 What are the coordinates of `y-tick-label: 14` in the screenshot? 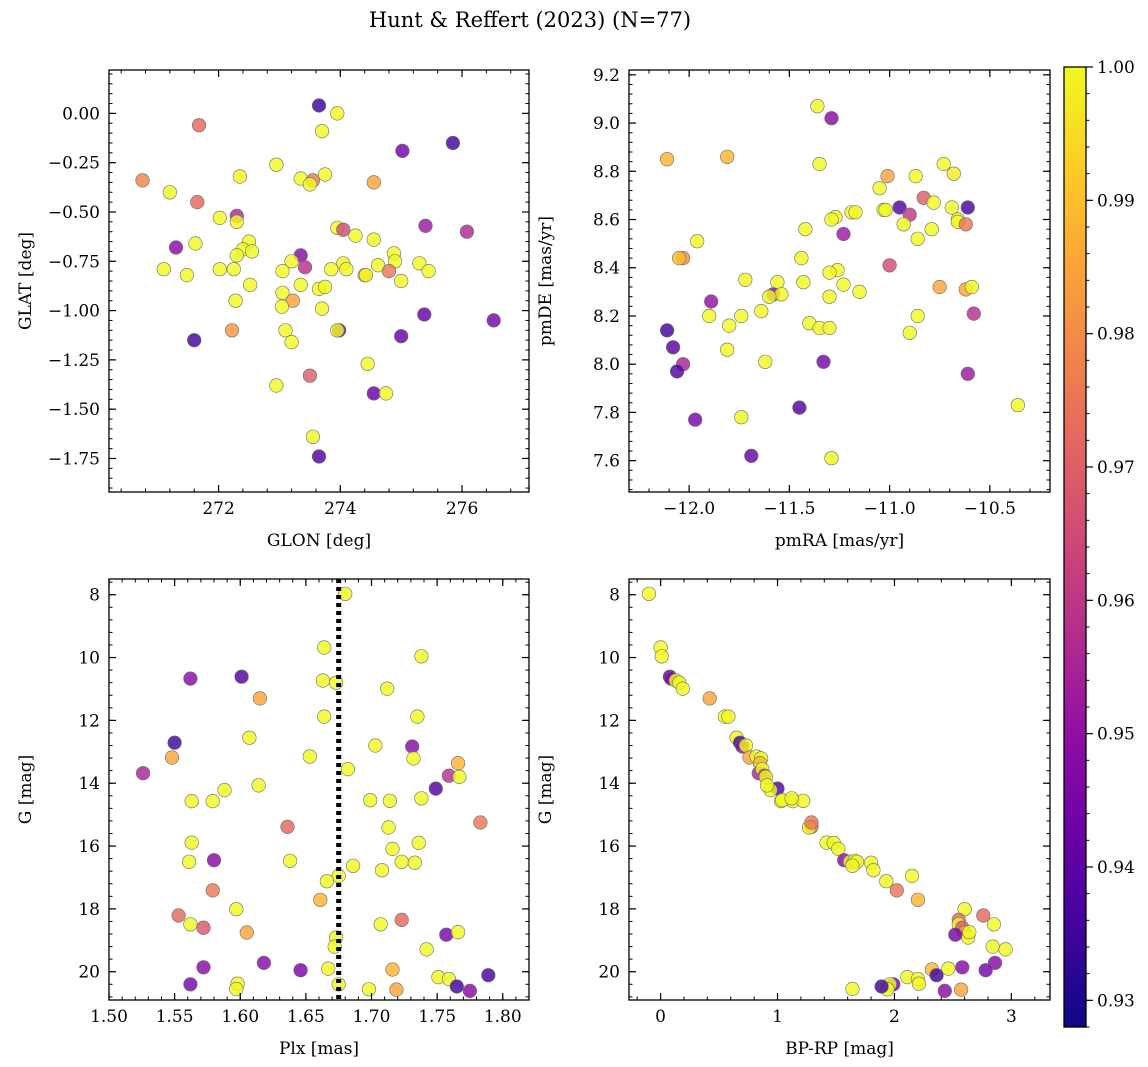 It's located at (609, 784).